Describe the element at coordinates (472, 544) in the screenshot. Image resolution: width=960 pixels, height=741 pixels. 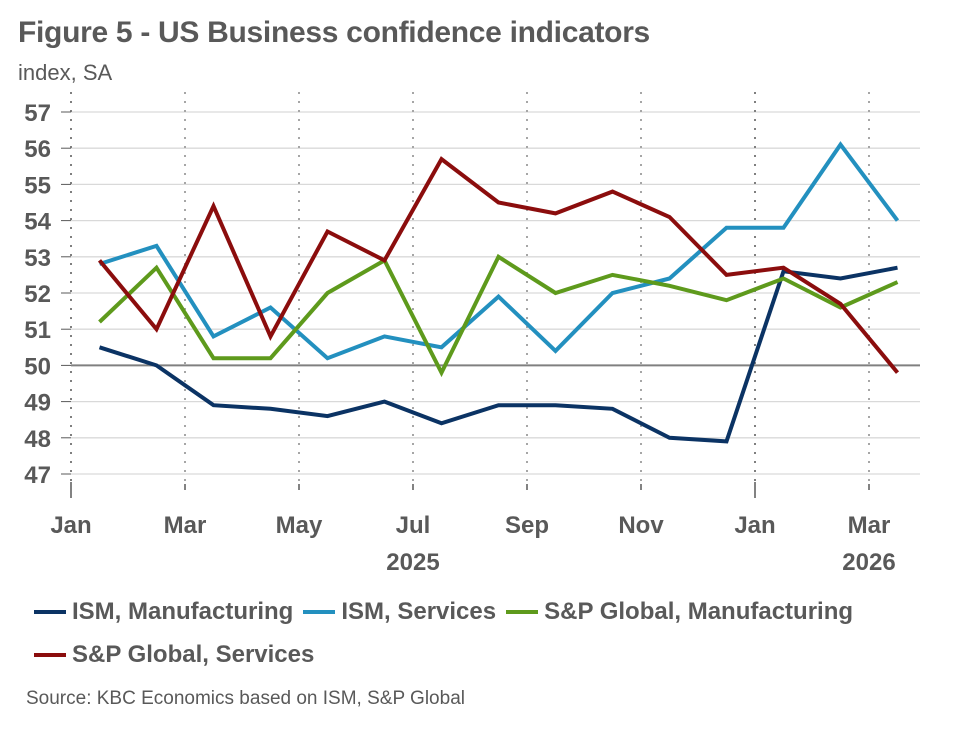
I see `x-tick-labels: Jan Mar May Jul Sep Nov Jan Mar 2025 2026` at that location.